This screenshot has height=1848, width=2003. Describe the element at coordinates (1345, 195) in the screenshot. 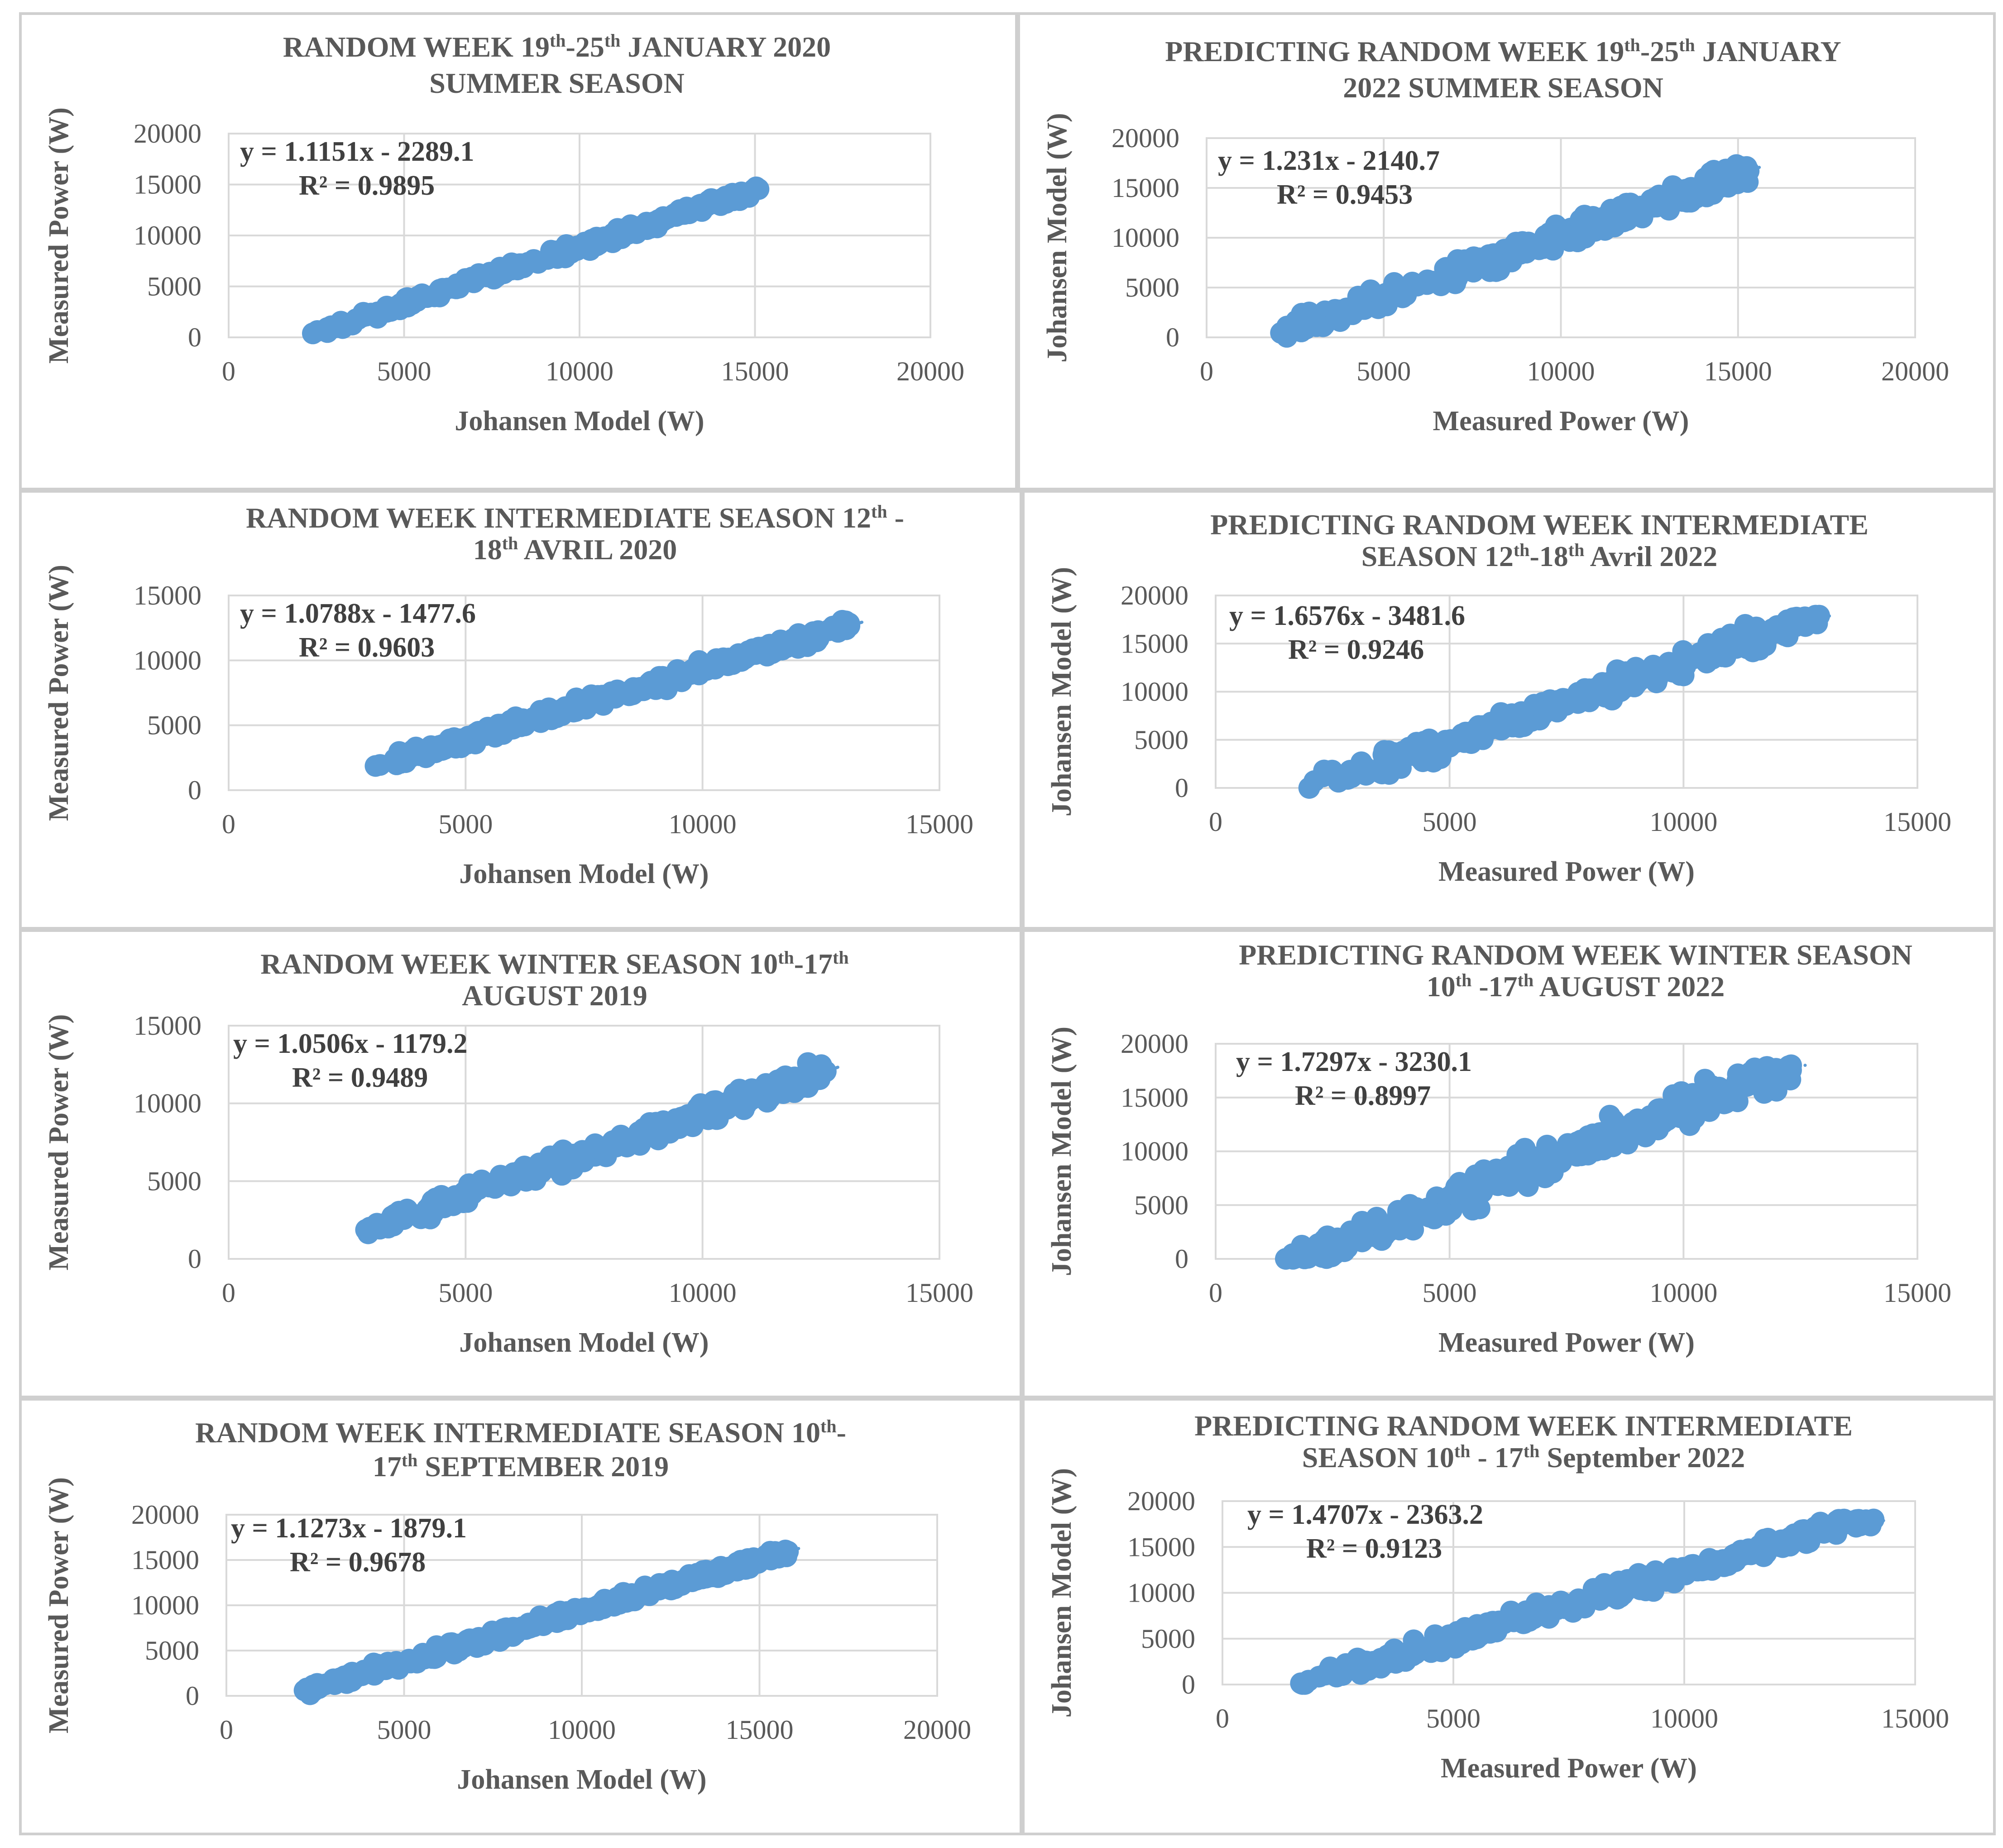

I see `r-squared: R² = 0.9453` at that location.